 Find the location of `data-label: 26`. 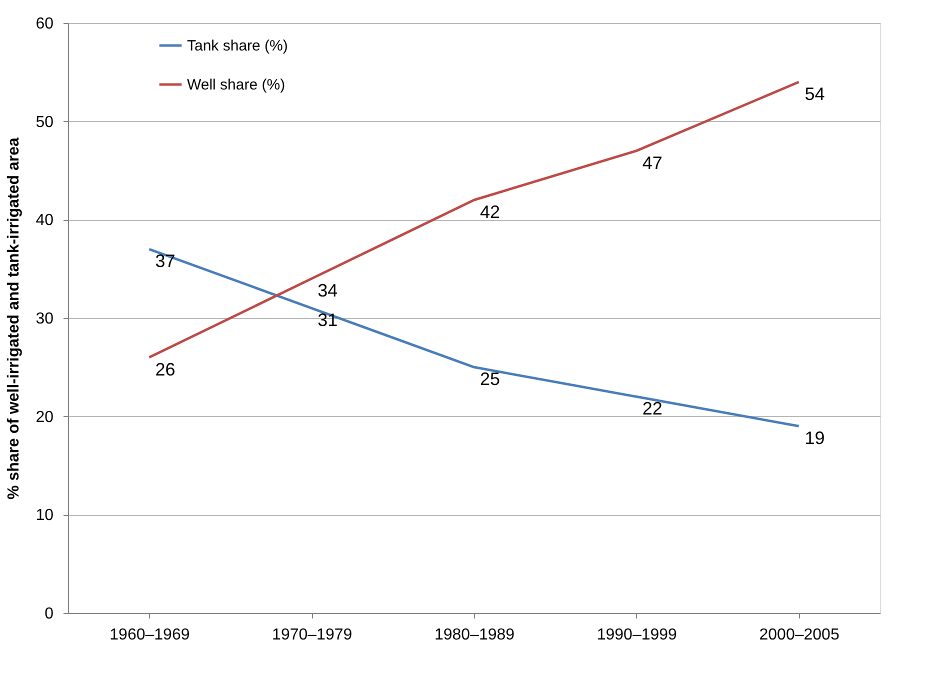

data-label: 26 is located at coordinates (165, 369).